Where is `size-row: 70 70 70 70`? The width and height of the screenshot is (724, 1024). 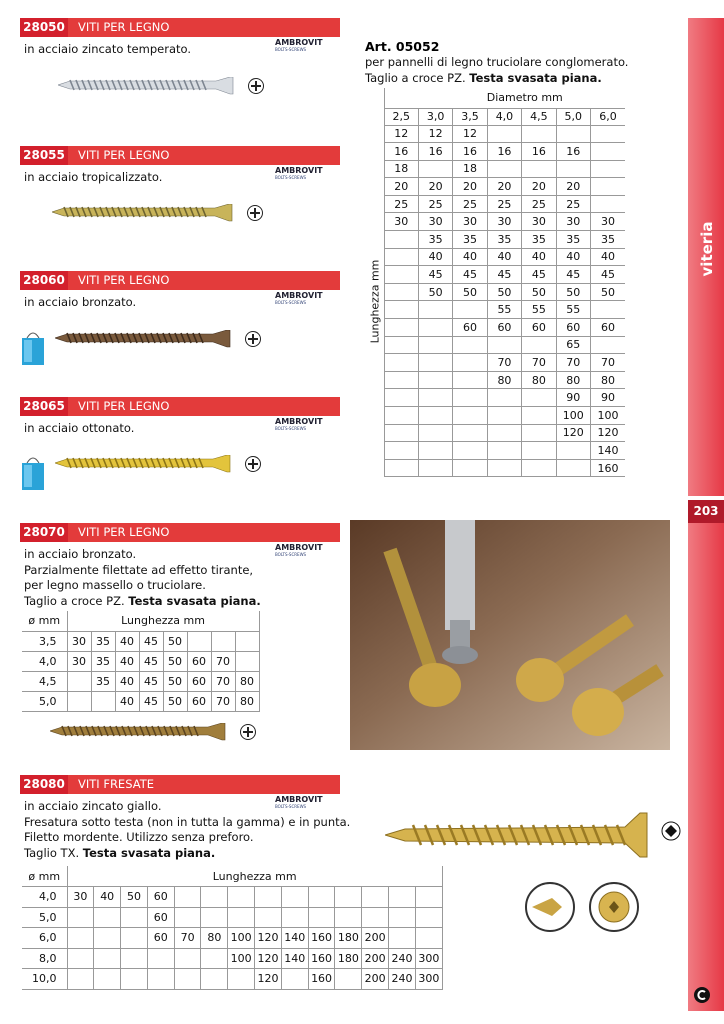 size-row: 70 70 70 70 is located at coordinates (495, 362).